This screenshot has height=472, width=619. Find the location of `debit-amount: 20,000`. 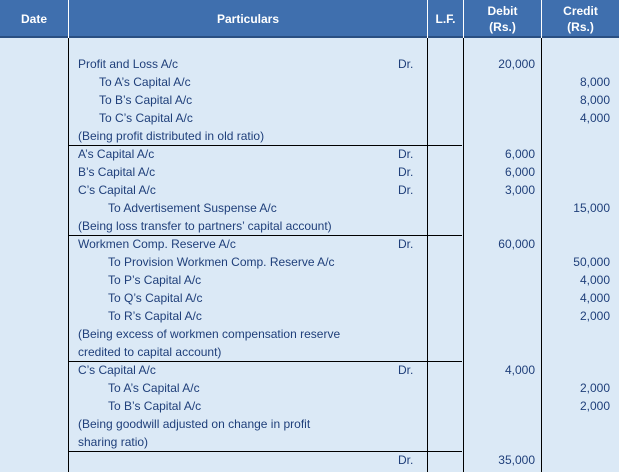

debit-amount: 20,000 is located at coordinates (516, 64).